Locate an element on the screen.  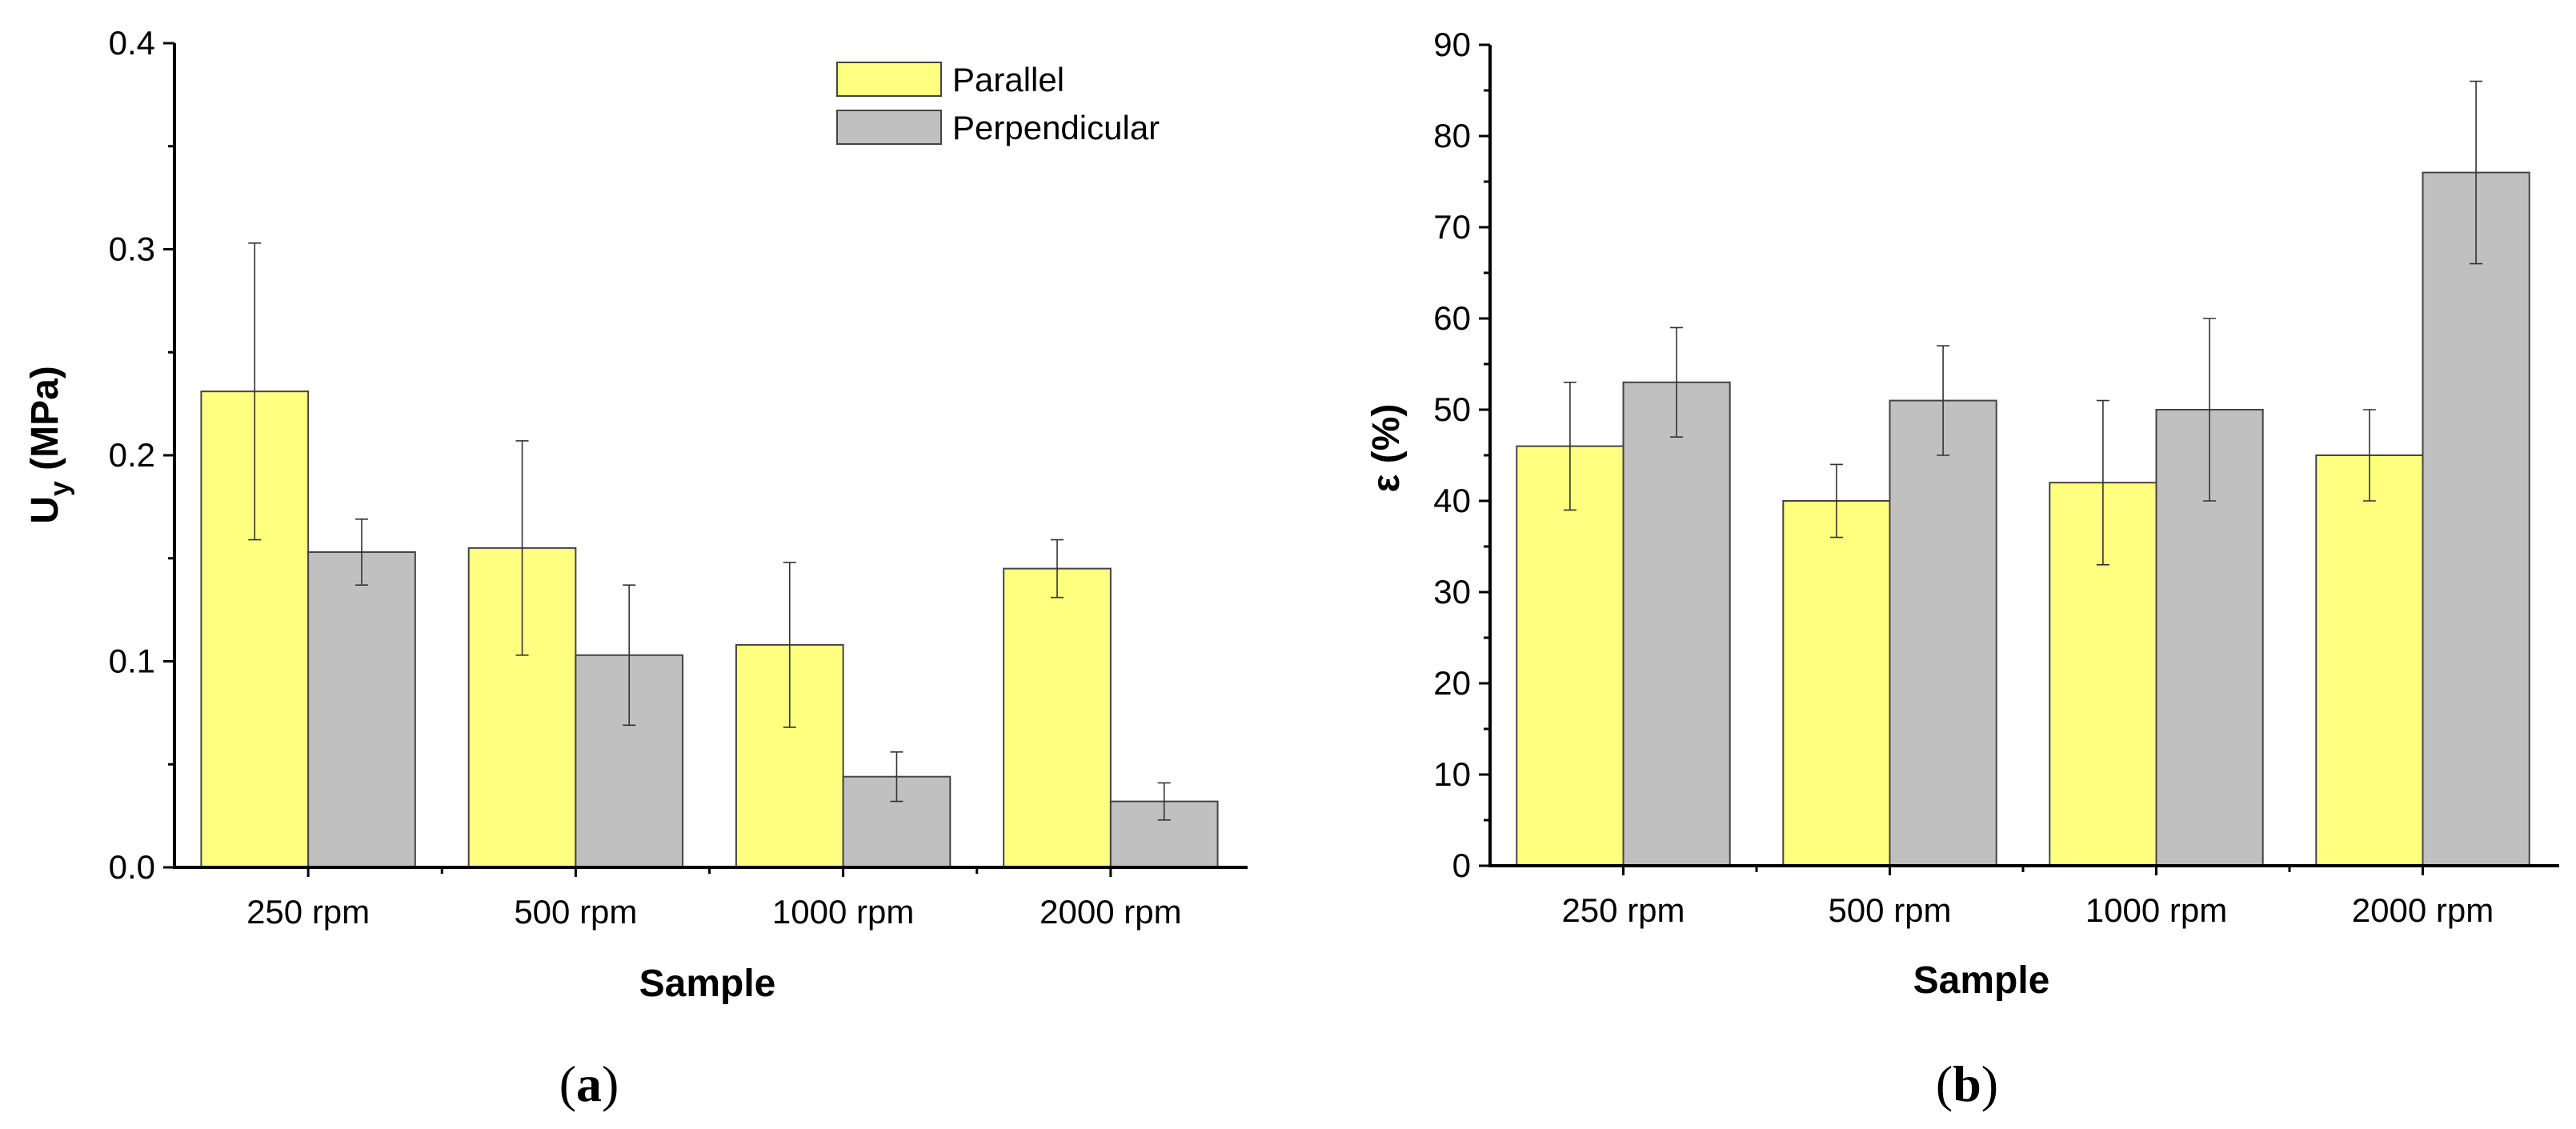
x-tick-label-a-0: 250 rpm is located at coordinates (308, 912).